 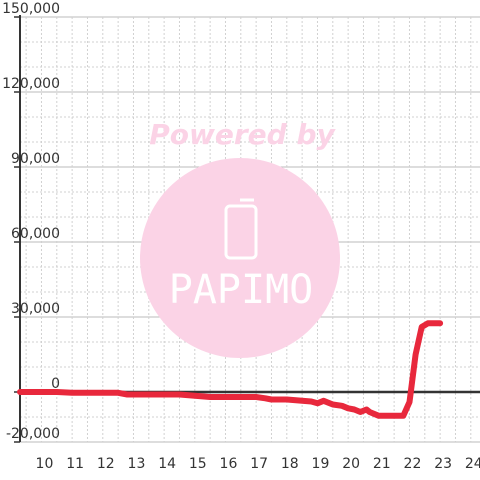 What do you see at coordinates (75, 464) in the screenshot?
I see `x-tick-label: 11` at bounding box center [75, 464].